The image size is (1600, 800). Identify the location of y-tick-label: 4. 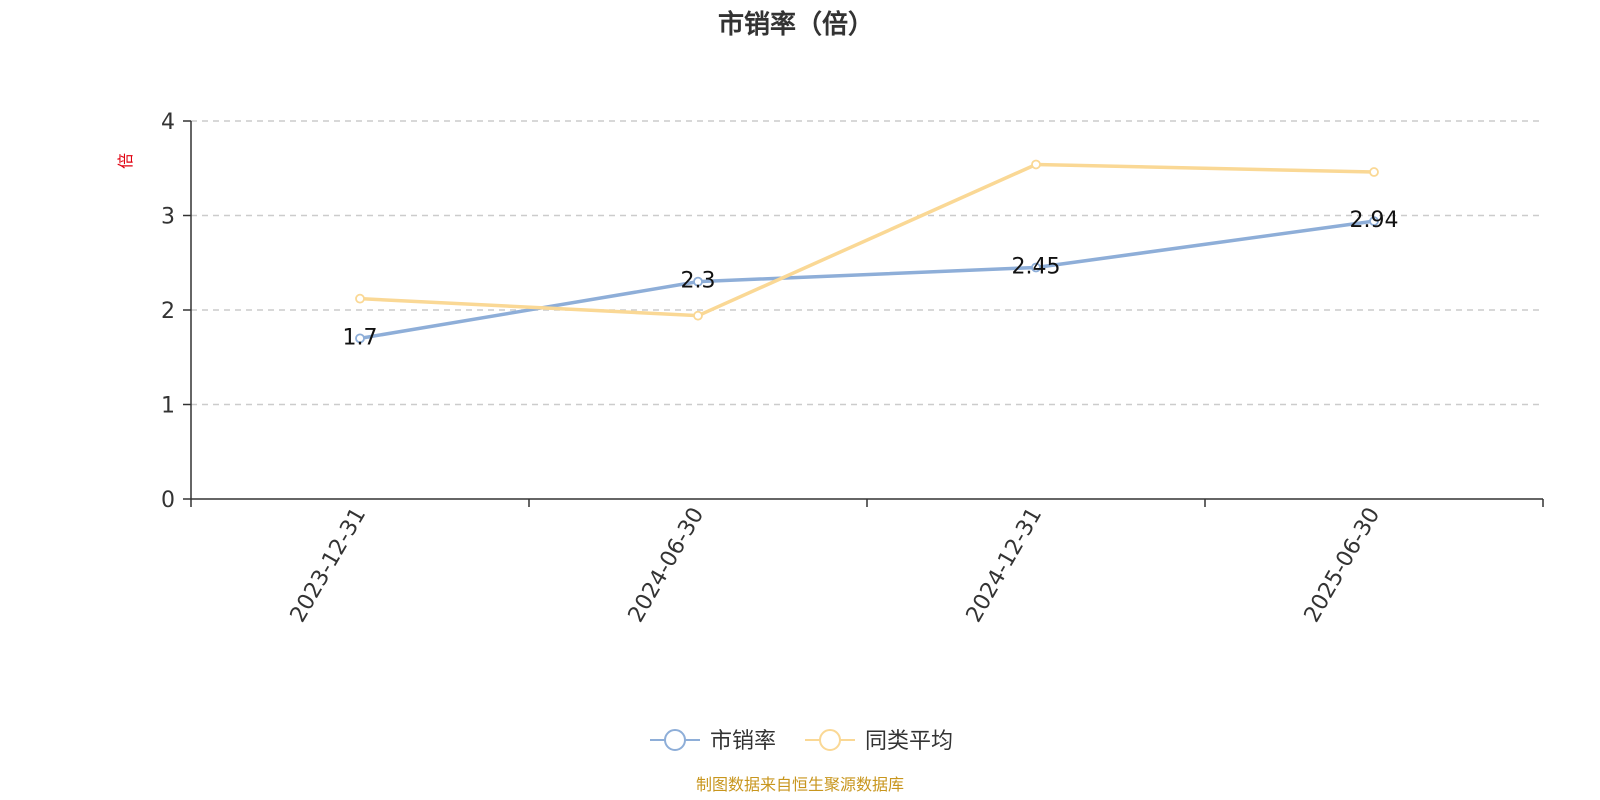
(168, 122).